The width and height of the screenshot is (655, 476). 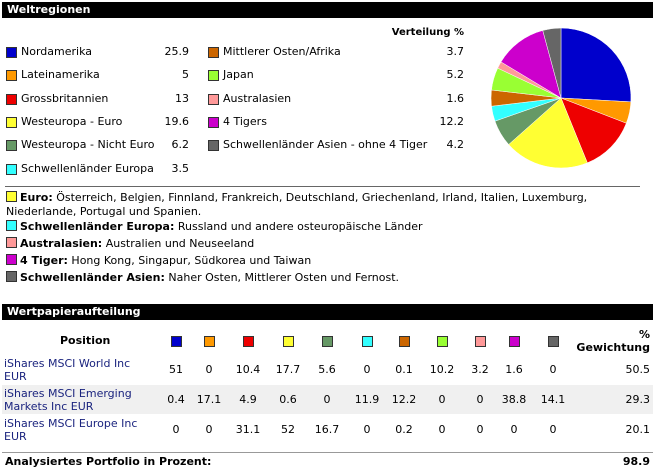 I want to click on legend-value: 19.6, so click(x=177, y=121).